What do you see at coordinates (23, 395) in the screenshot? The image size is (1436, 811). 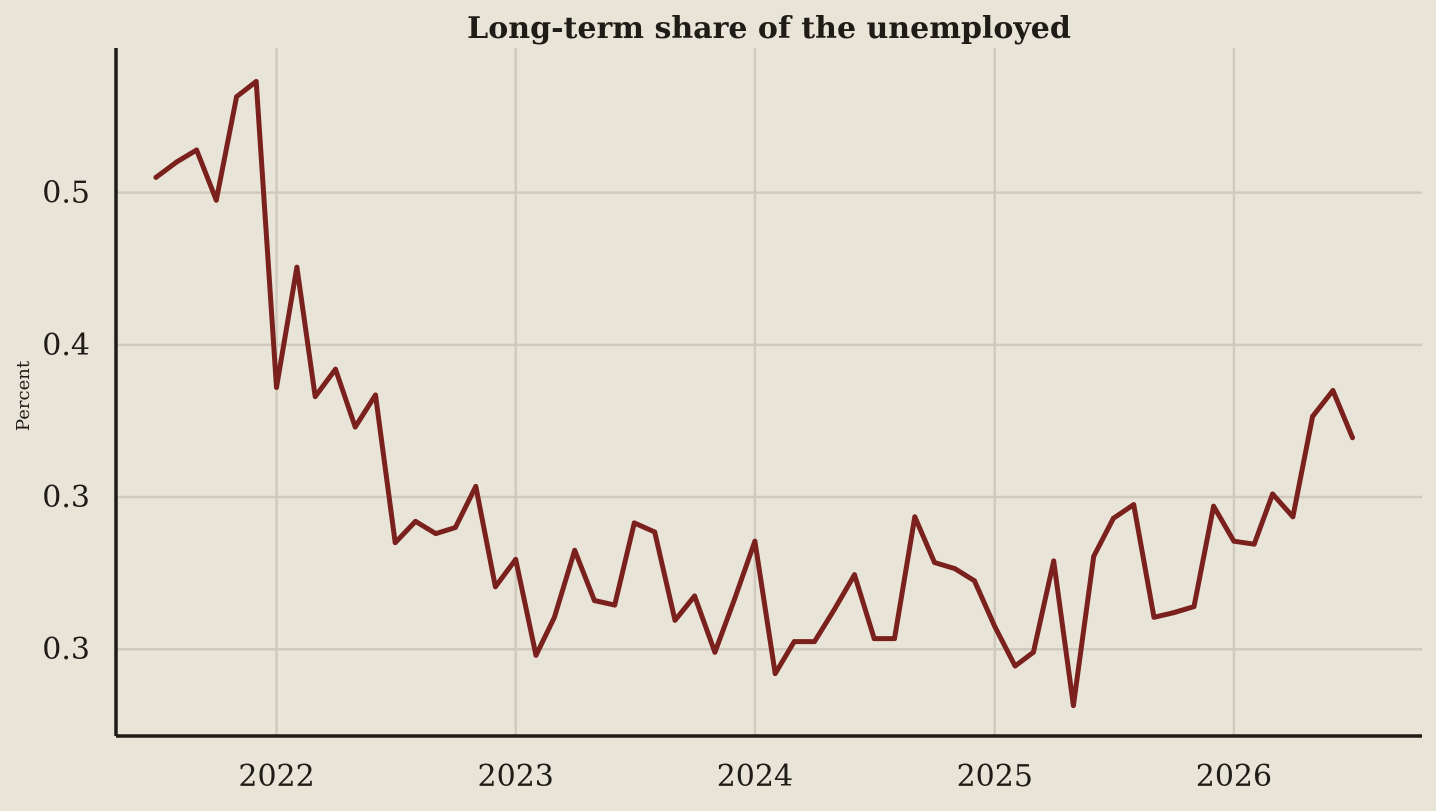 I see `y-axis-label: Percent` at bounding box center [23, 395].